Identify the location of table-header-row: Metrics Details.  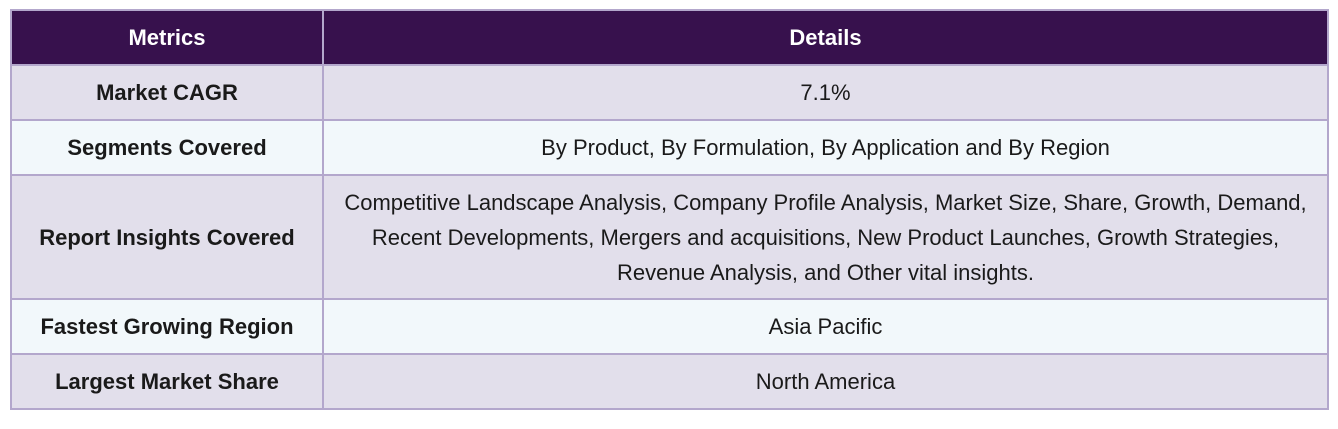
(669, 37).